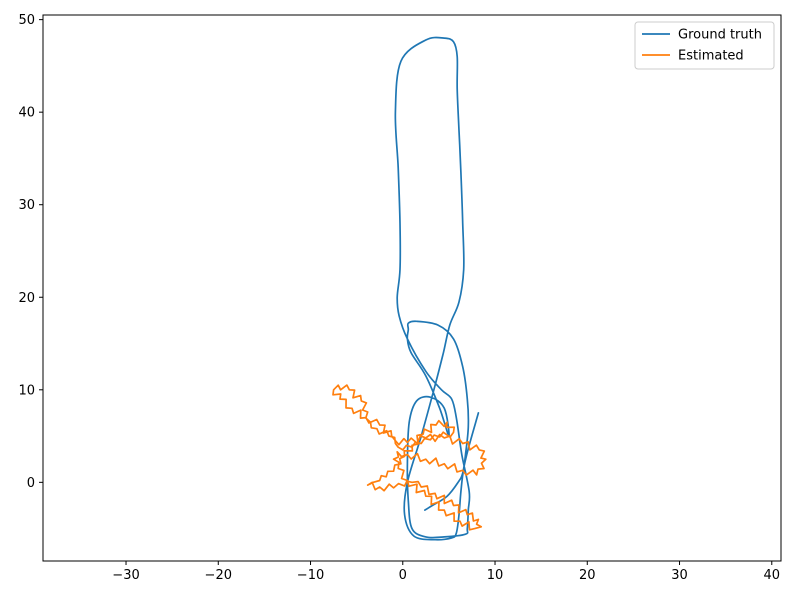 This screenshot has height=600, width=800. I want to click on x-tick-label: 0, so click(403, 575).